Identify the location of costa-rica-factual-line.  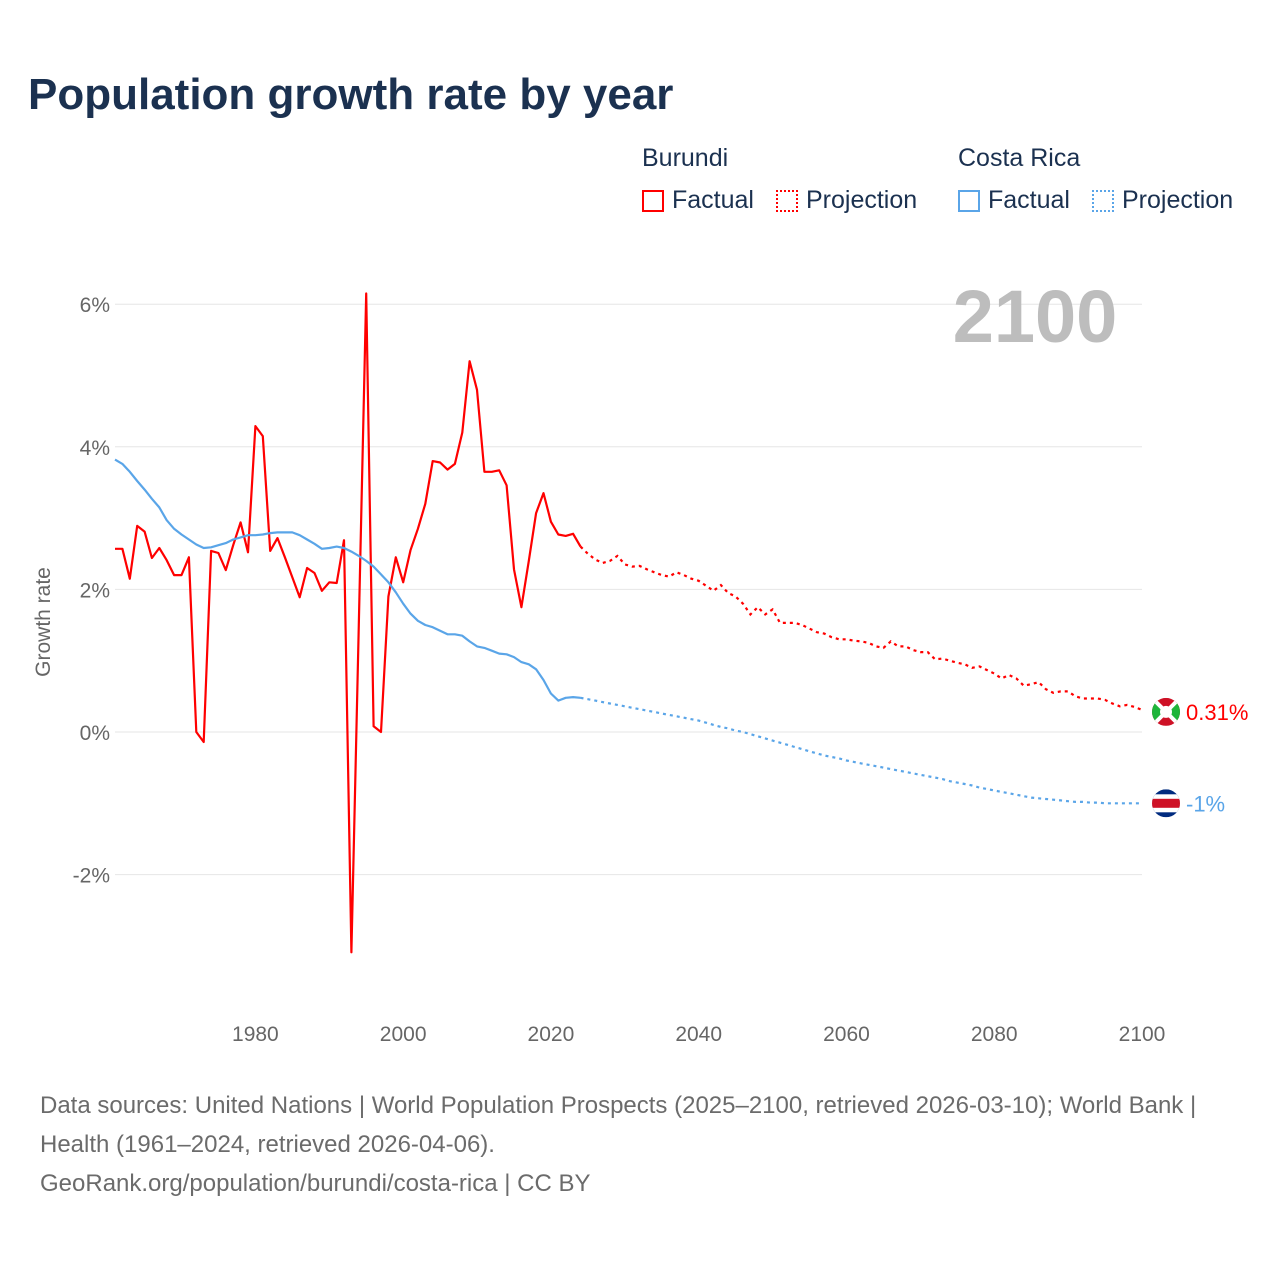
(347, 580).